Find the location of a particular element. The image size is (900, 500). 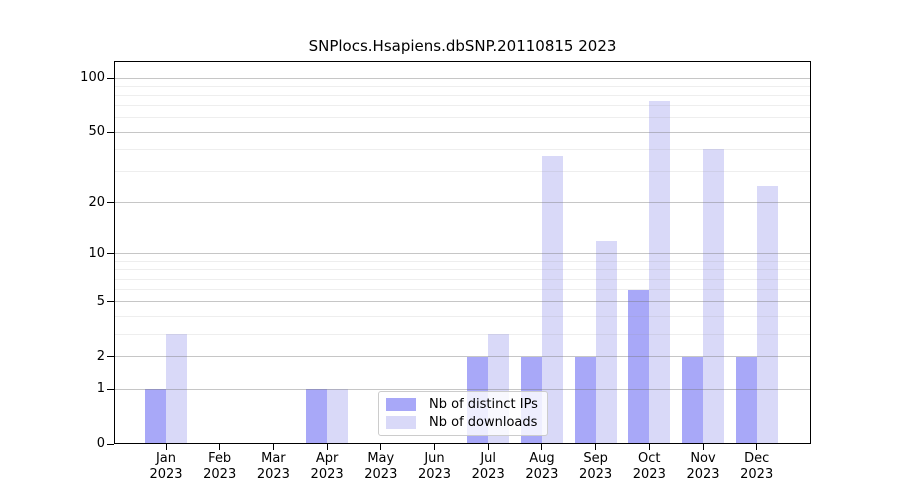

x-label-month: Mar is located at coordinates (273, 458).